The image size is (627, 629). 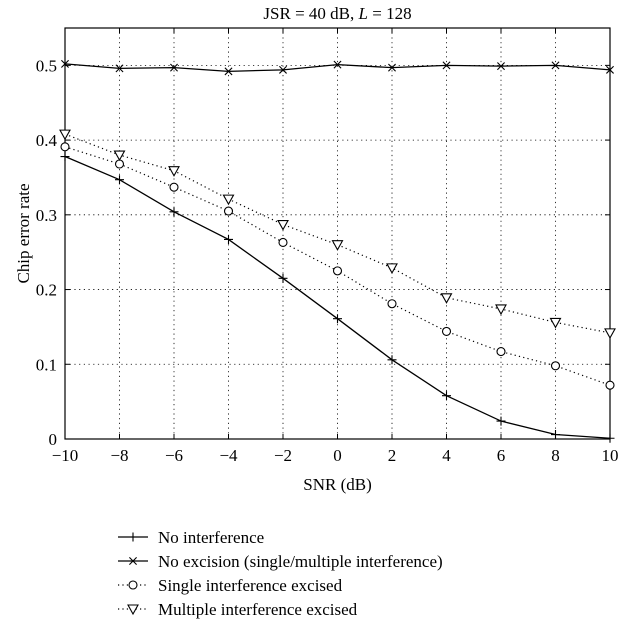 What do you see at coordinates (46, 364) in the screenshot?
I see `y-tick-label: 0.1` at bounding box center [46, 364].